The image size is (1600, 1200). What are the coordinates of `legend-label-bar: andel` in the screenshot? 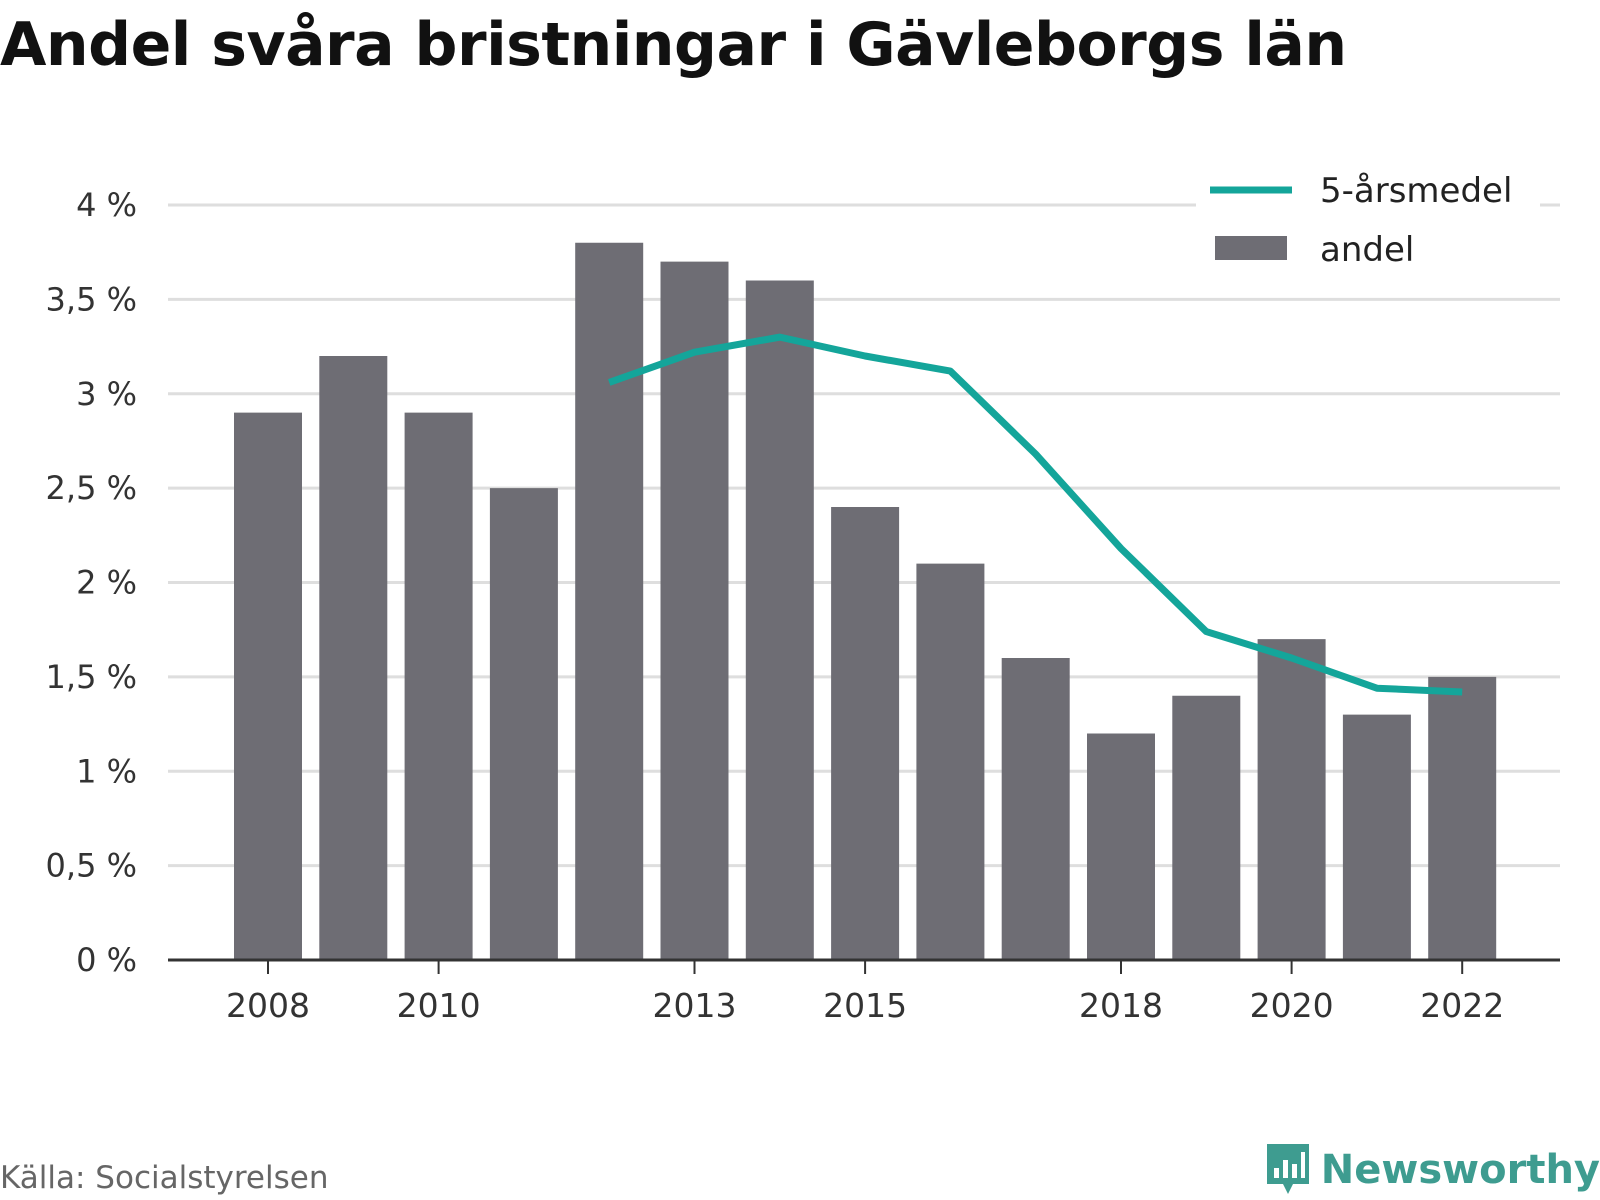 It's located at (1367, 250).